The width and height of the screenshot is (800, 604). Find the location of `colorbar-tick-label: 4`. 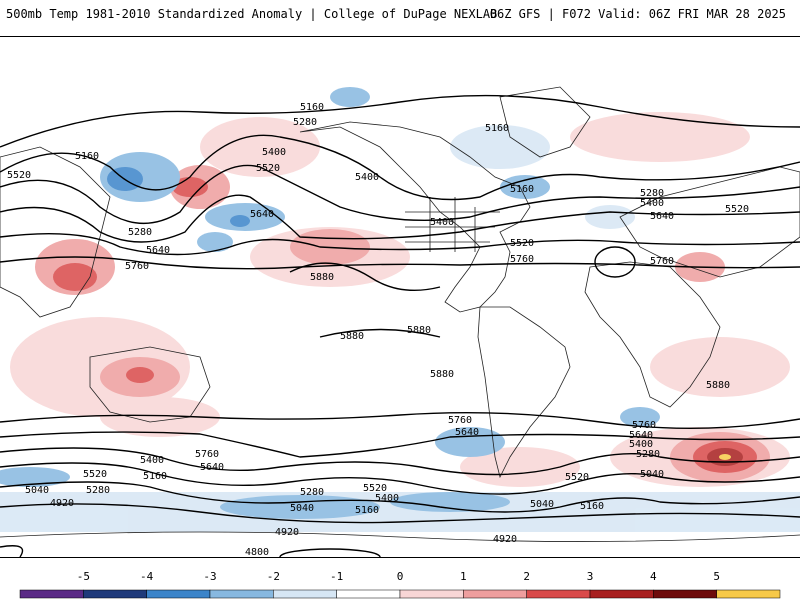

colorbar-tick-label: 4 is located at coordinates (653, 576).